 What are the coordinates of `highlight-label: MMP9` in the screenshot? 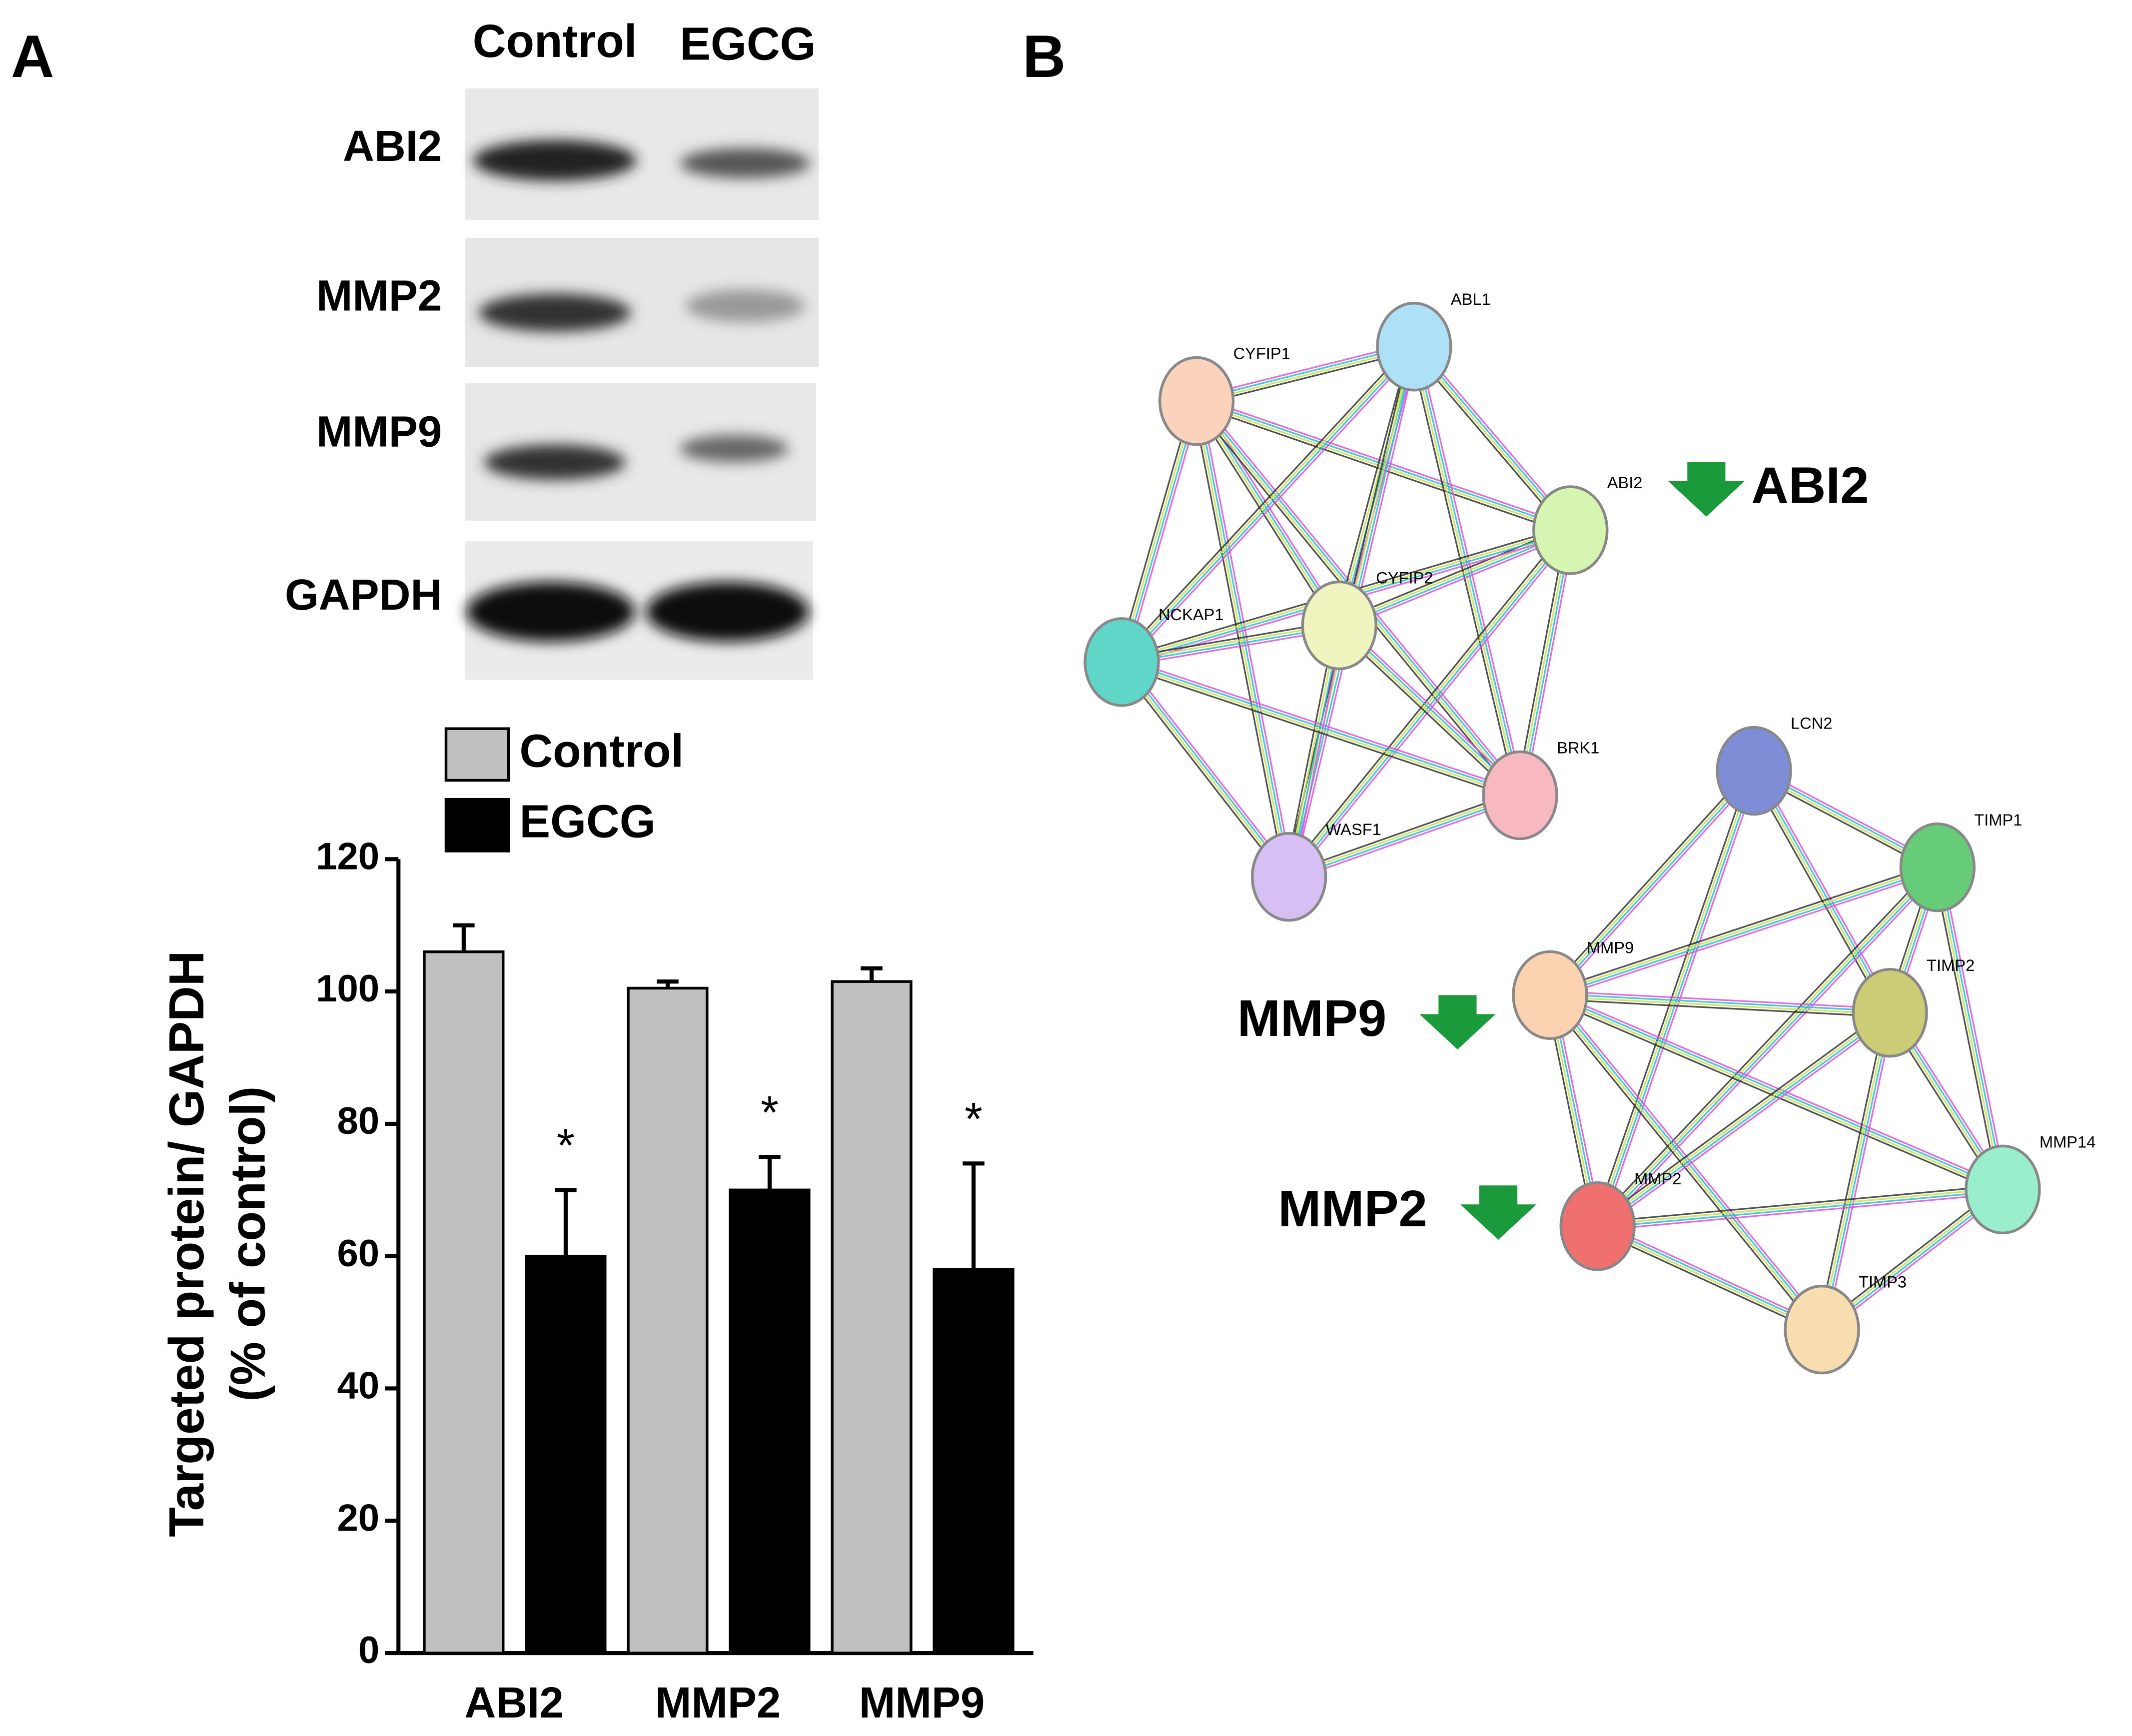 It's located at (1312, 1018).